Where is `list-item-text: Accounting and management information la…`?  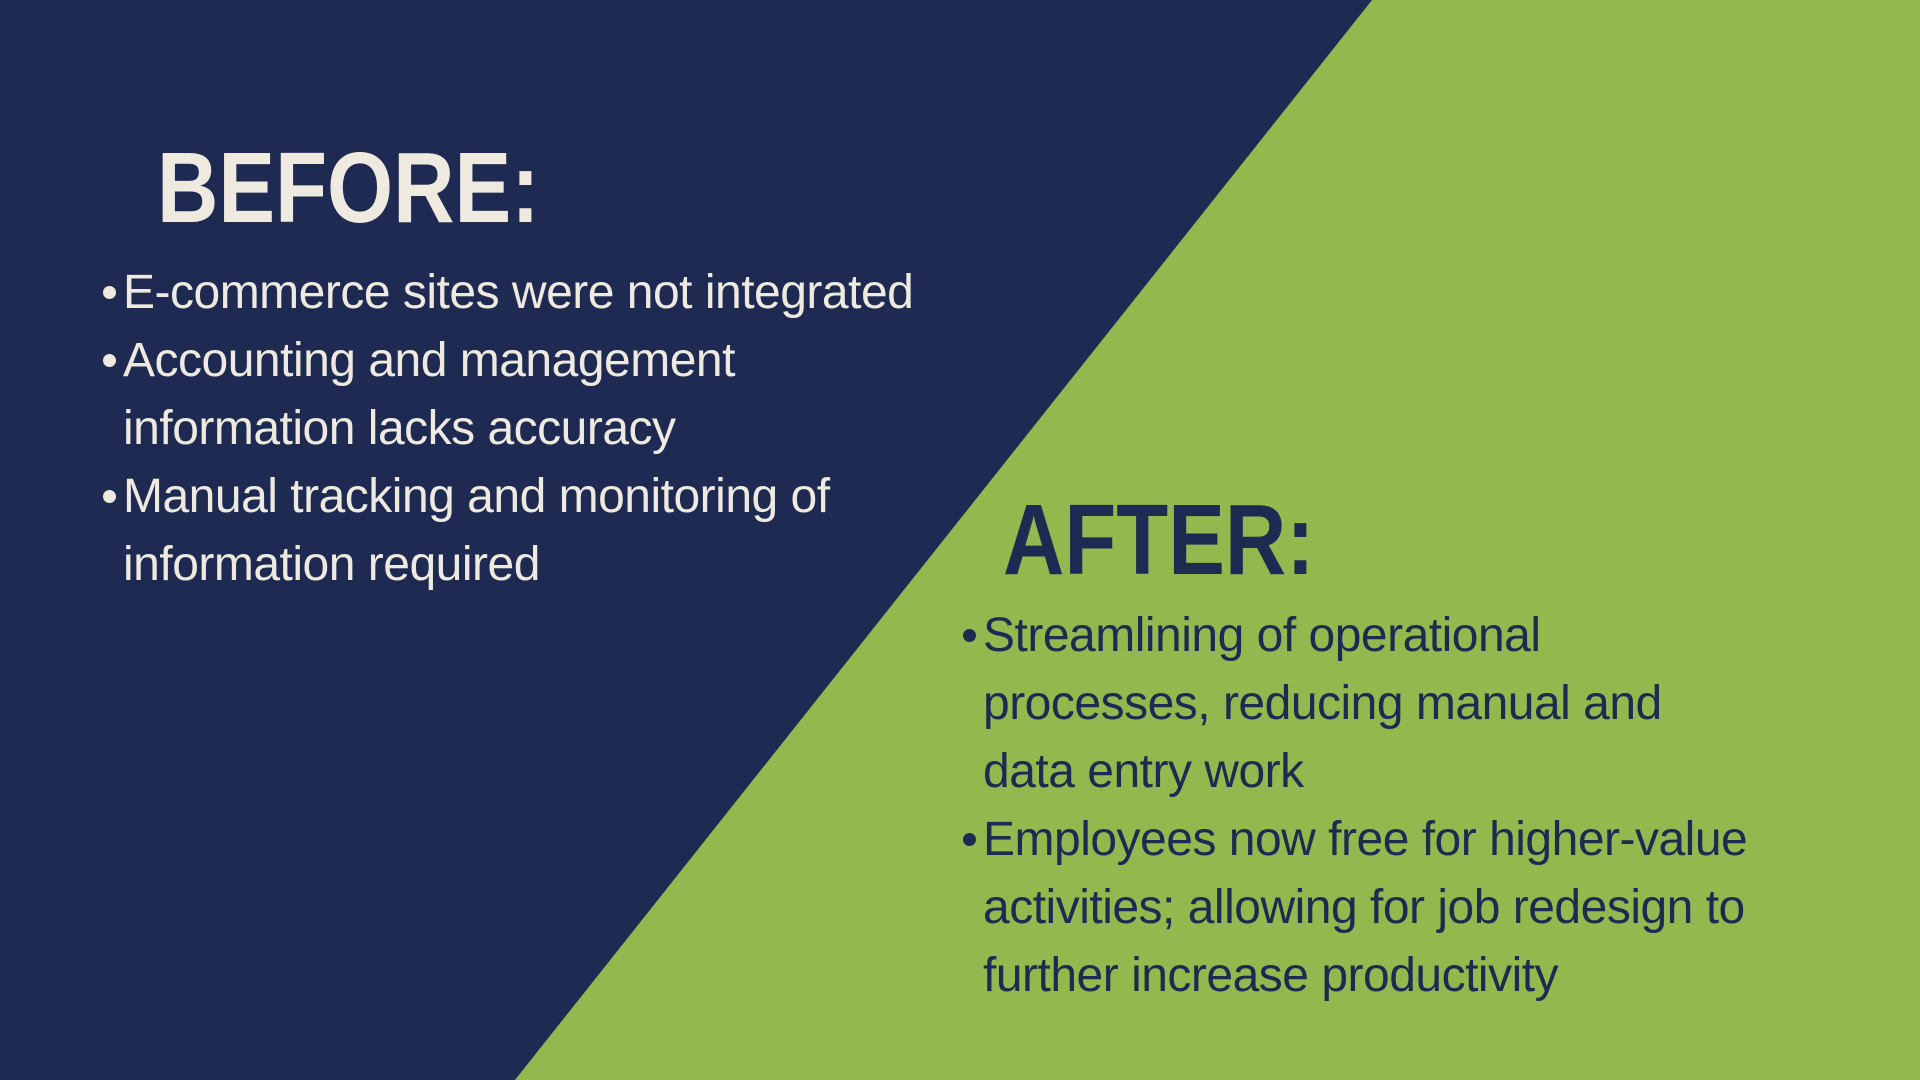
list-item-text: Accounting and management information la… is located at coordinates (429, 394).